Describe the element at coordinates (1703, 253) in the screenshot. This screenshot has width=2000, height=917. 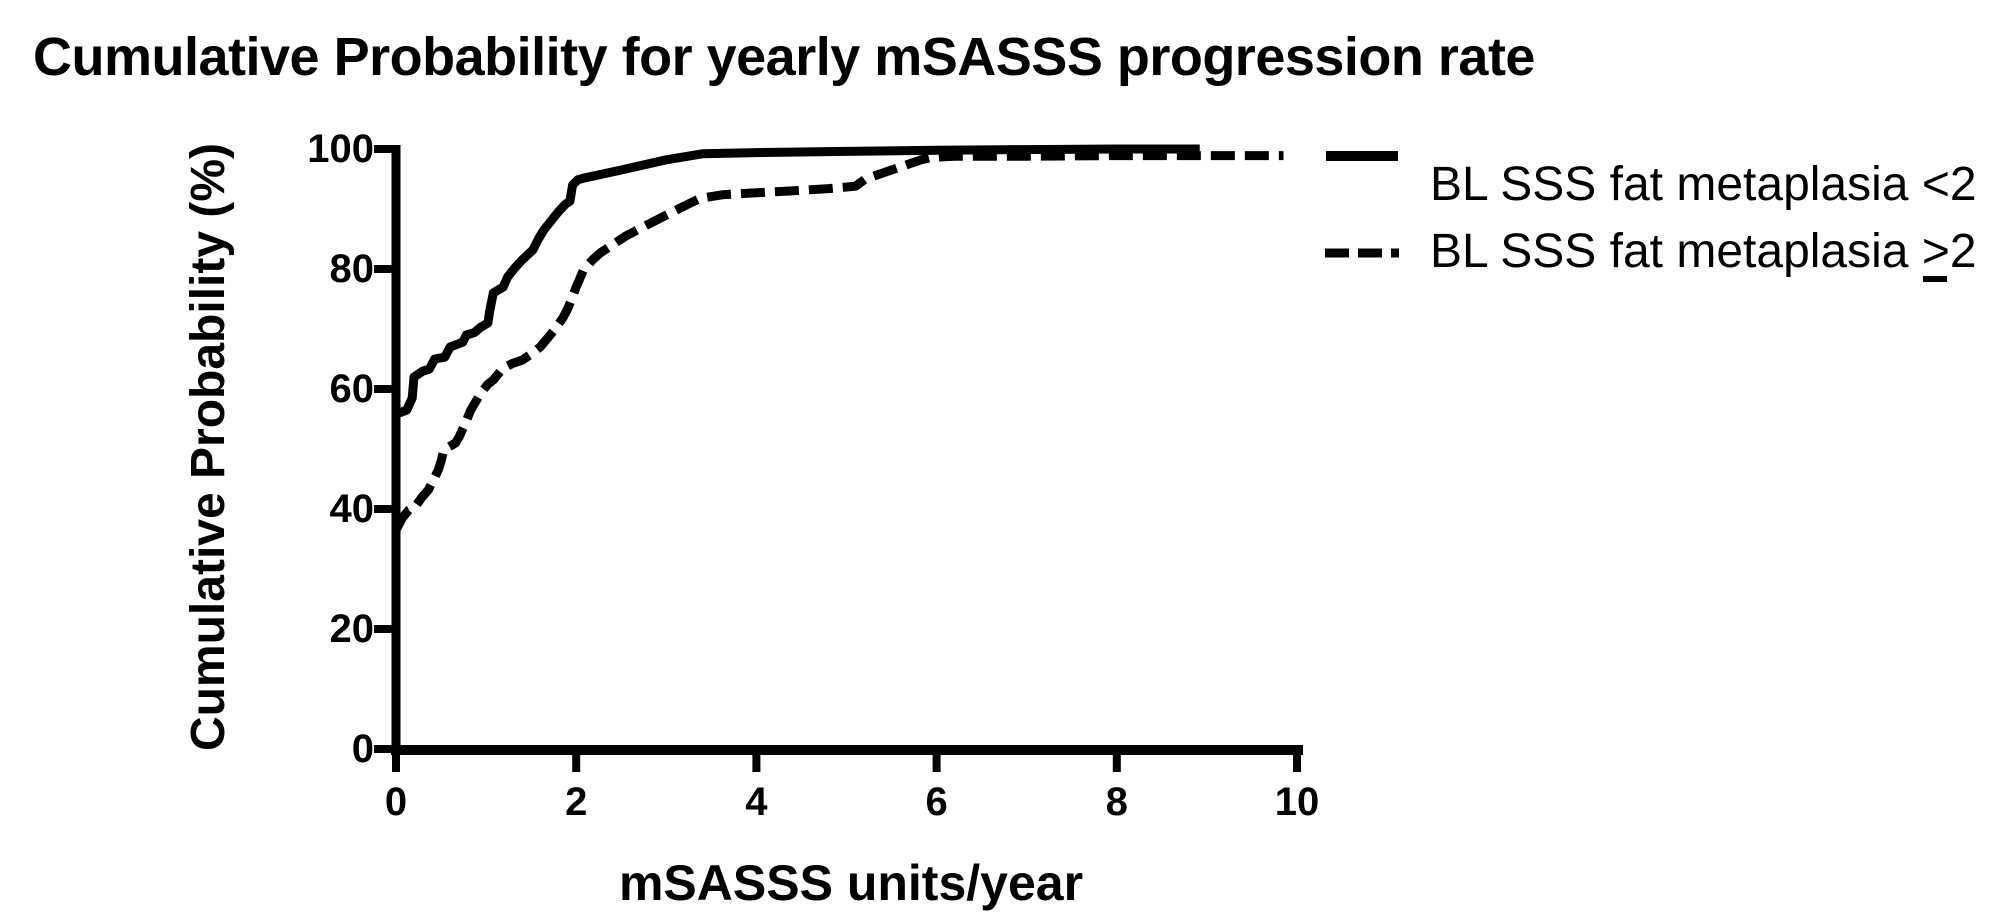
I see `legend-label-dashed: BL SSS fat metaplasia >2` at that location.